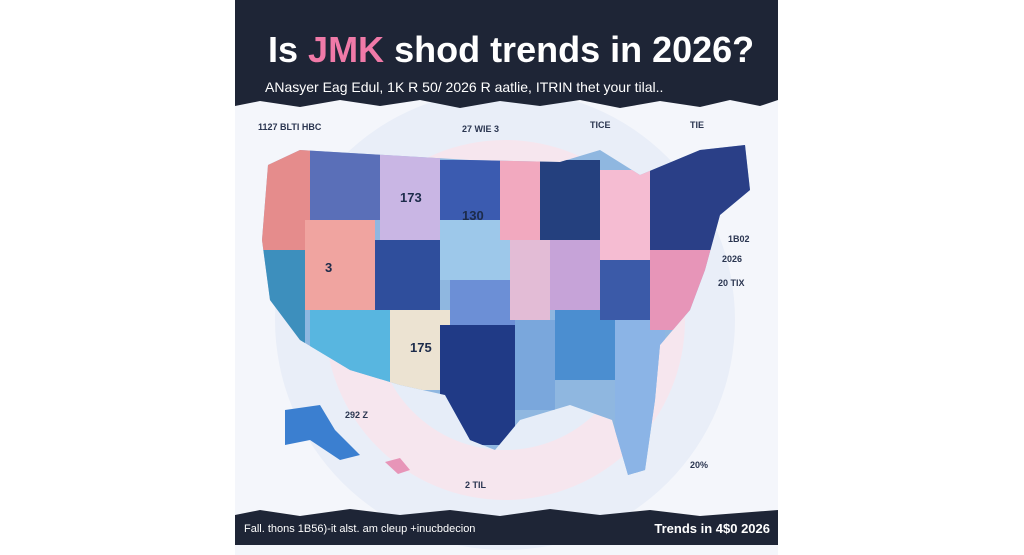  What do you see at coordinates (697, 125) in the screenshot?
I see `map-label: TIE` at bounding box center [697, 125].